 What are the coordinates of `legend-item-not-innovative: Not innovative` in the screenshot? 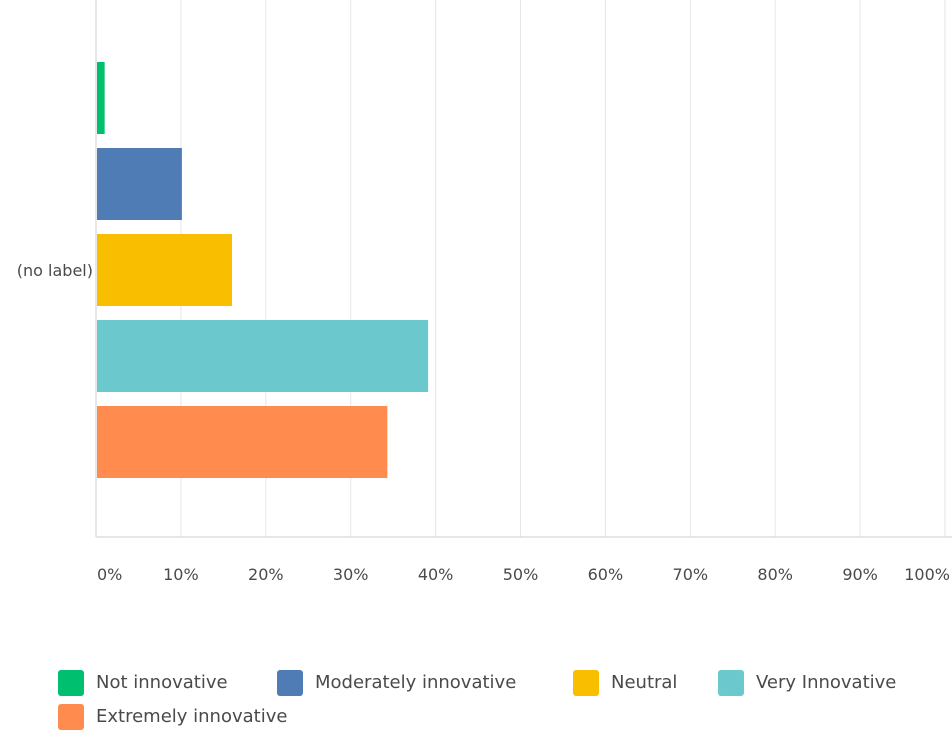 It's located at (143, 683).